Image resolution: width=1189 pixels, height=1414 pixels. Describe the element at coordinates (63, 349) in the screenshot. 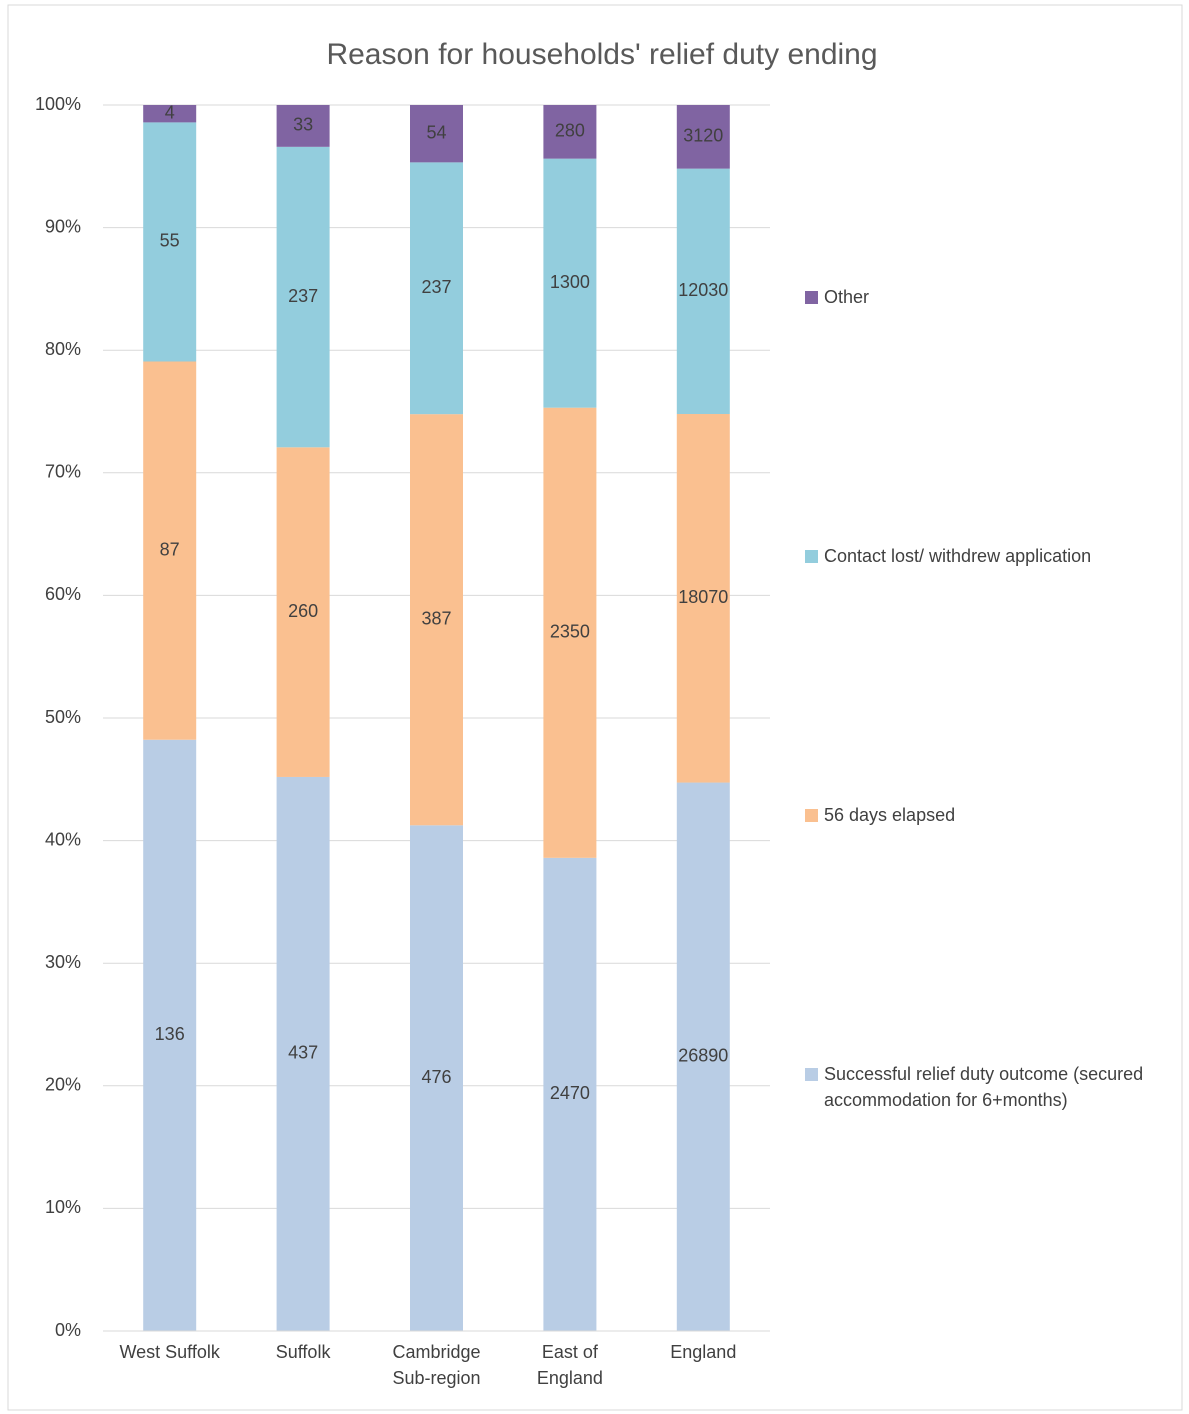

I see `y-tick-label: 80%` at that location.